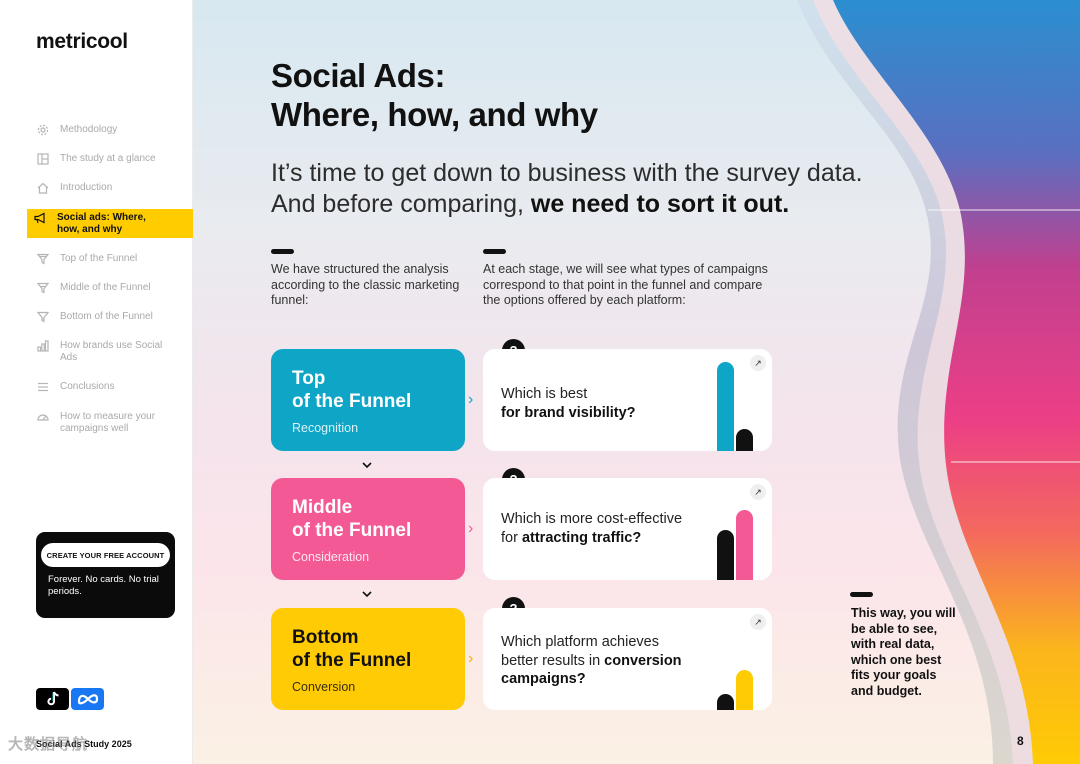  What do you see at coordinates (82, 41) in the screenshot?
I see `metricool-logo: metricool` at bounding box center [82, 41].